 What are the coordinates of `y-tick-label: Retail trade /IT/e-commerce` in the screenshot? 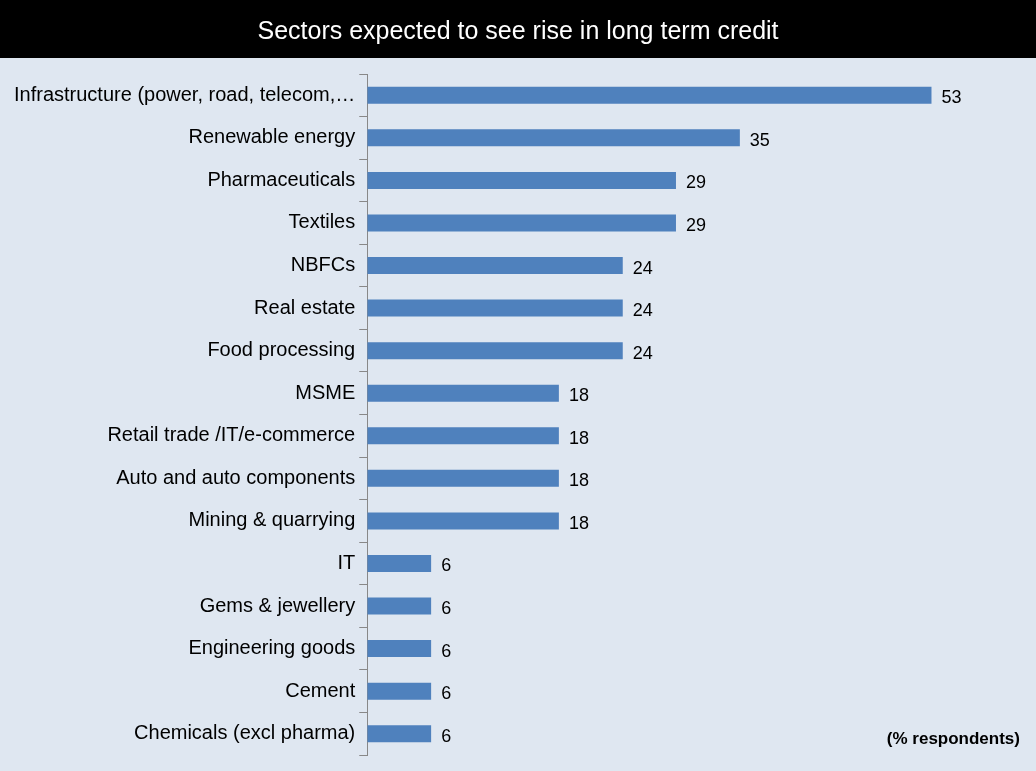 It's located at (231, 434).